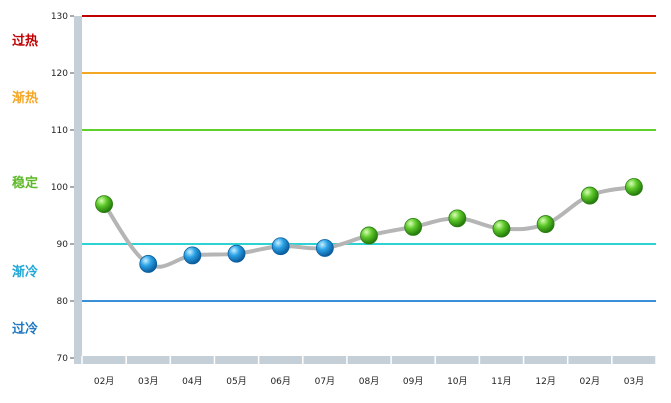 This screenshot has width=671, height=403. Describe the element at coordinates (369, 371) in the screenshot. I see `x-axis-ticks: 02月 03月 04月 05月 06月 07月 08月 09月 10月 11月 12月 02月 03月` at that location.